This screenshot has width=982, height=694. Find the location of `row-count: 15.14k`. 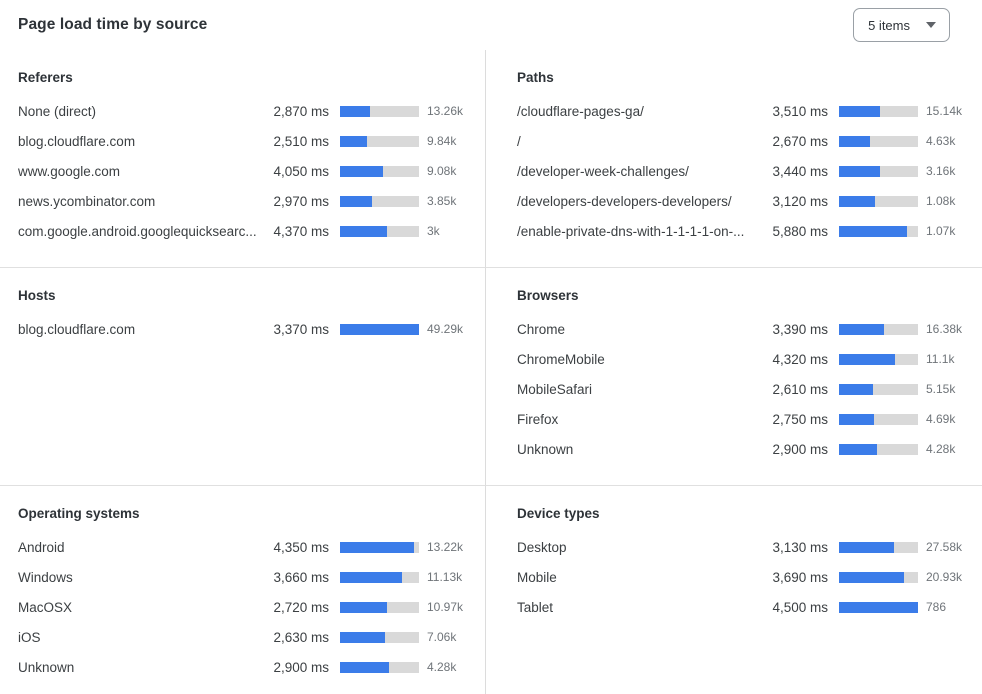

row-count: 15.14k is located at coordinates (944, 111).